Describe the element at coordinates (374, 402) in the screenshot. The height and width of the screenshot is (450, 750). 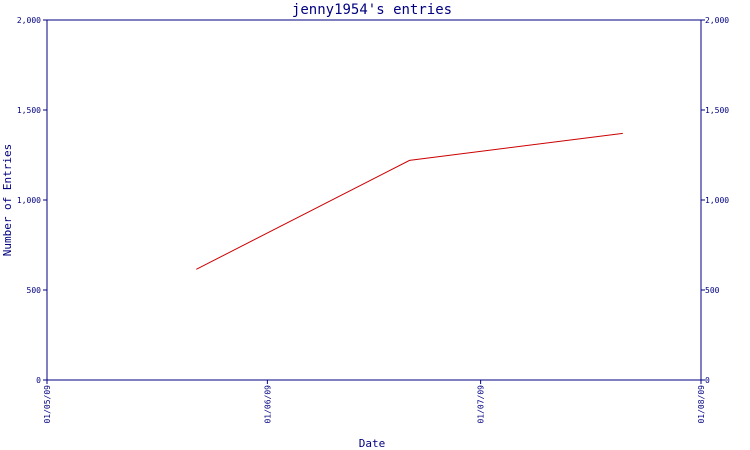
I see `x-axis: 01/05/09 01/06/09 01/07/09 01/08/09` at that location.